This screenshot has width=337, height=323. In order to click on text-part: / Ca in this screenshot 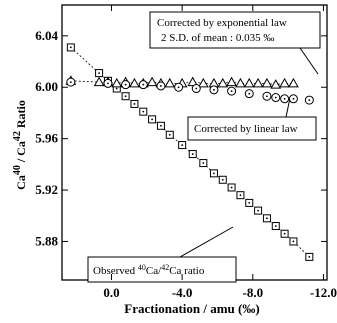, I will do `click(21, 153)`.